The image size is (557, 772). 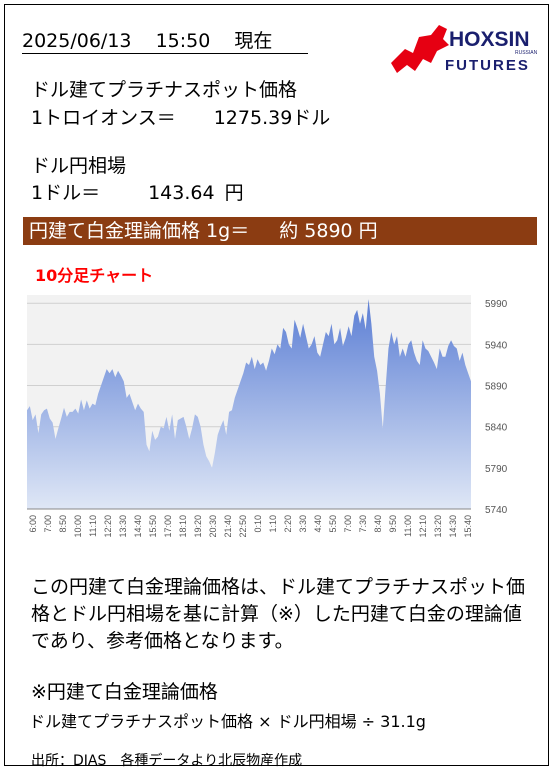 What do you see at coordinates (288, 524) in the screenshot?
I see `x-tick-label: 2:20` at bounding box center [288, 524].